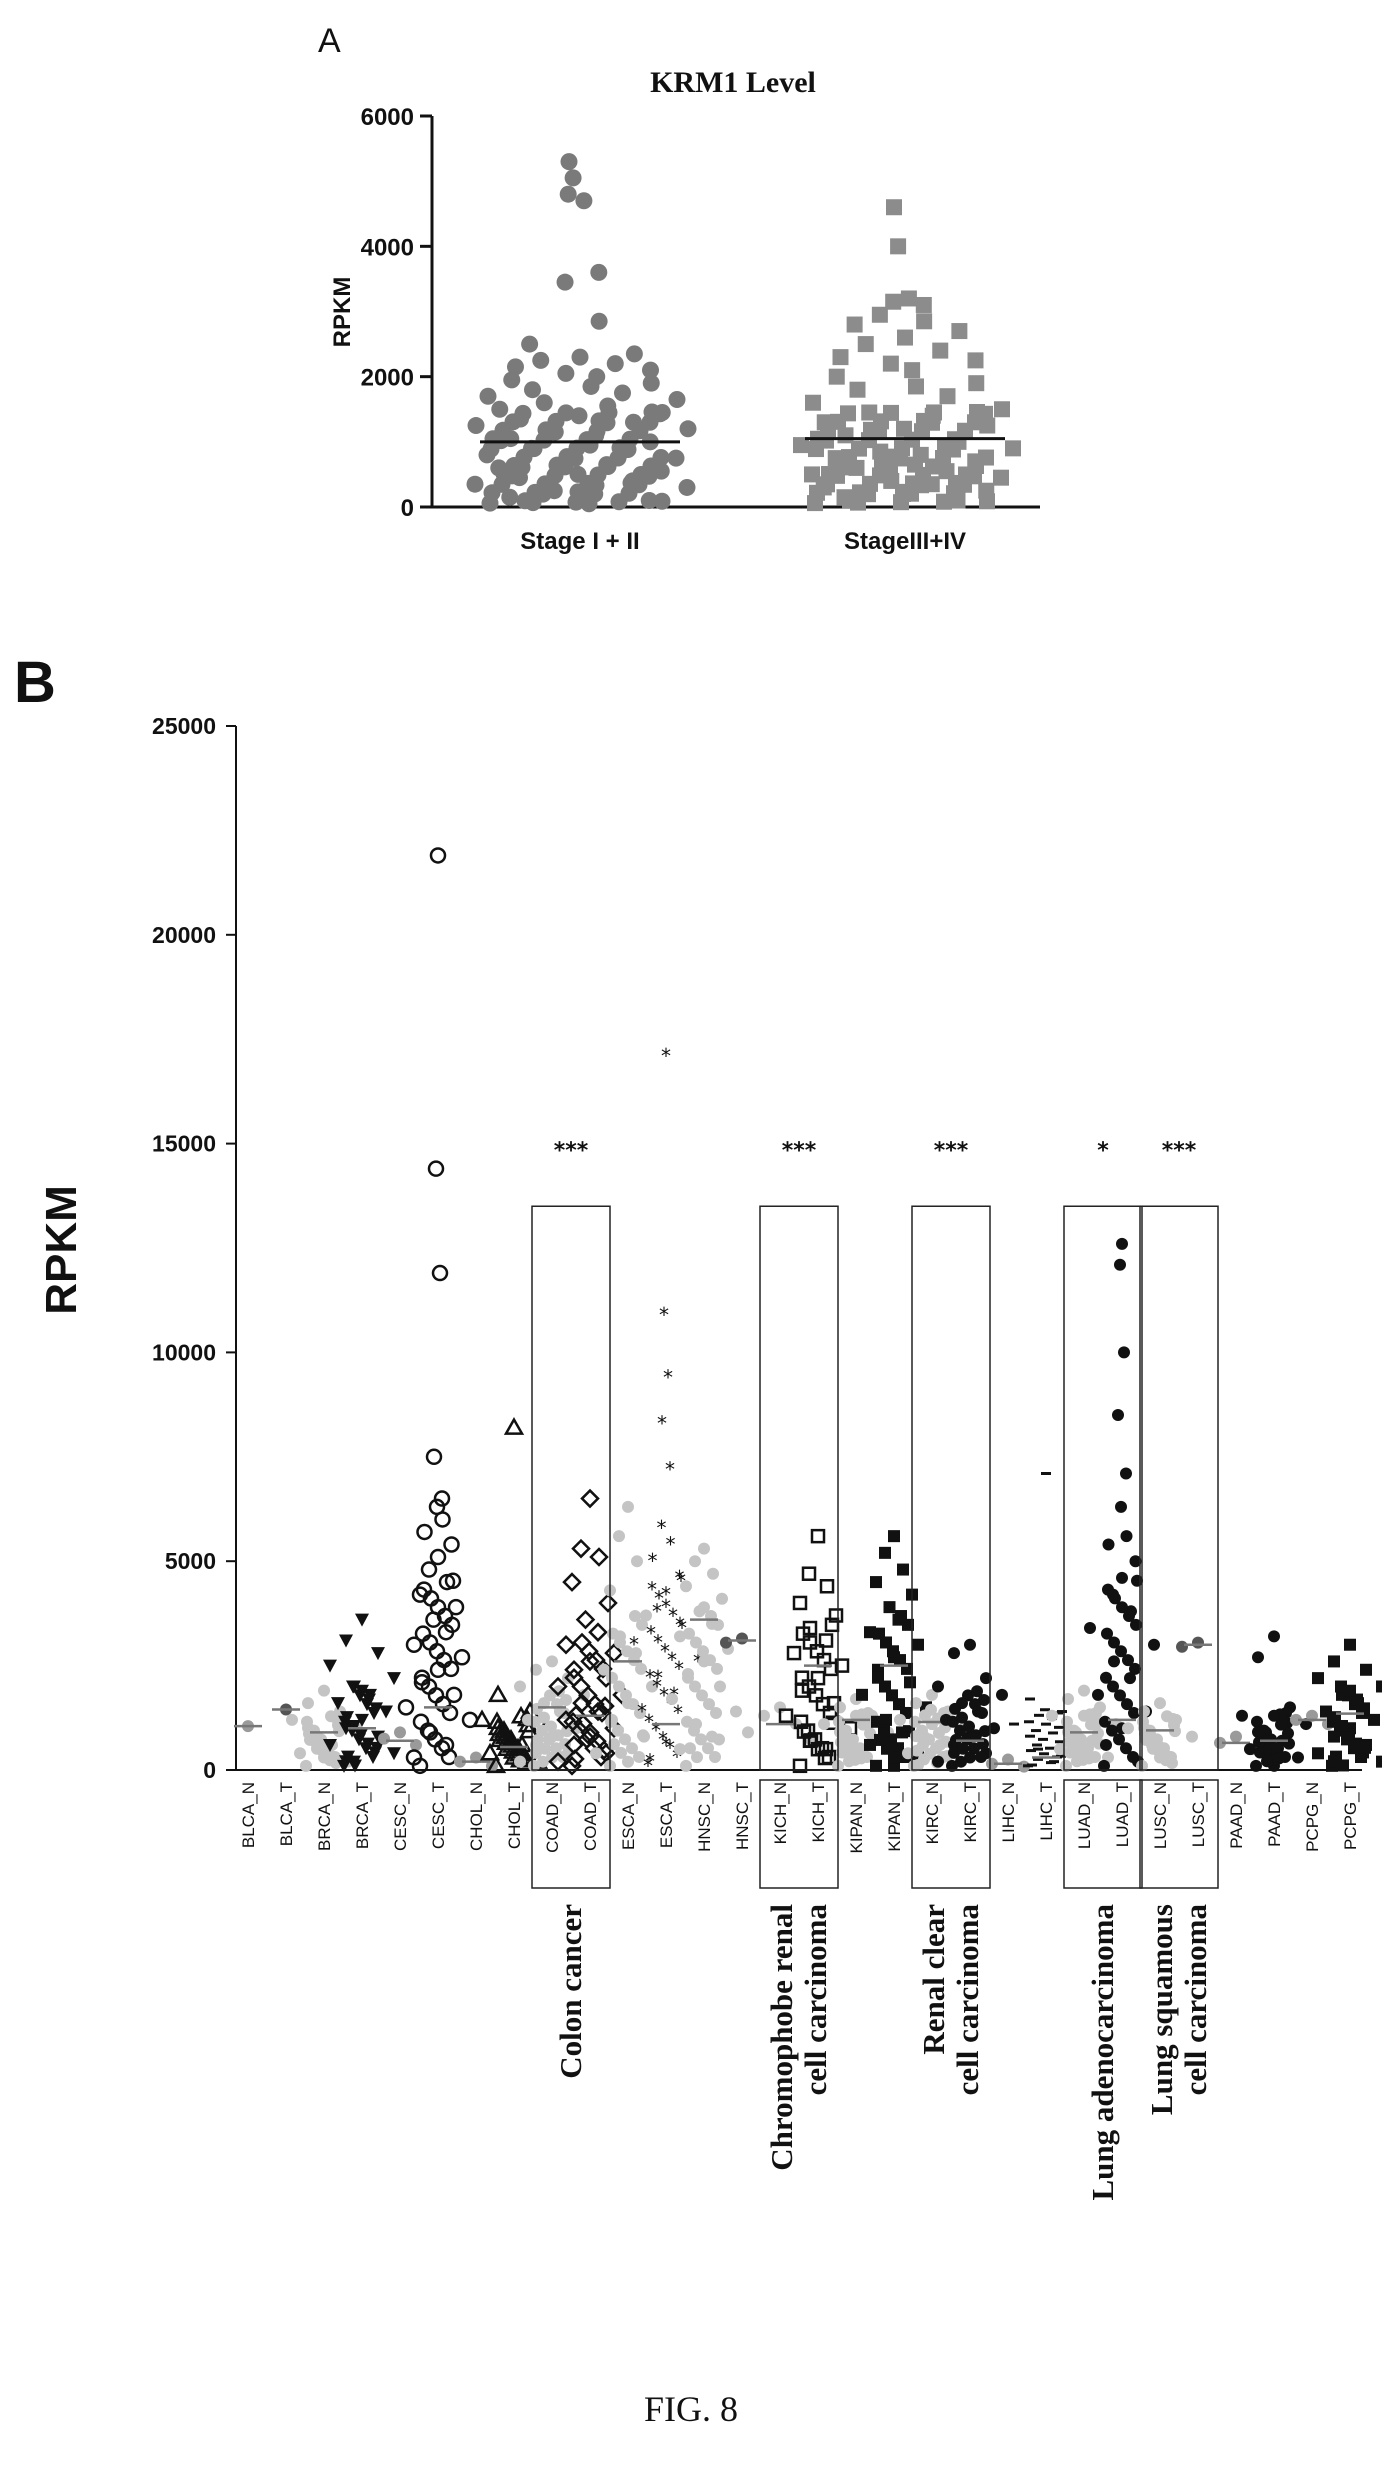 This screenshot has height=2478, width=1382. I want to click on panel-b-x-tick-label: BRCA_T, so click(362, 1815).